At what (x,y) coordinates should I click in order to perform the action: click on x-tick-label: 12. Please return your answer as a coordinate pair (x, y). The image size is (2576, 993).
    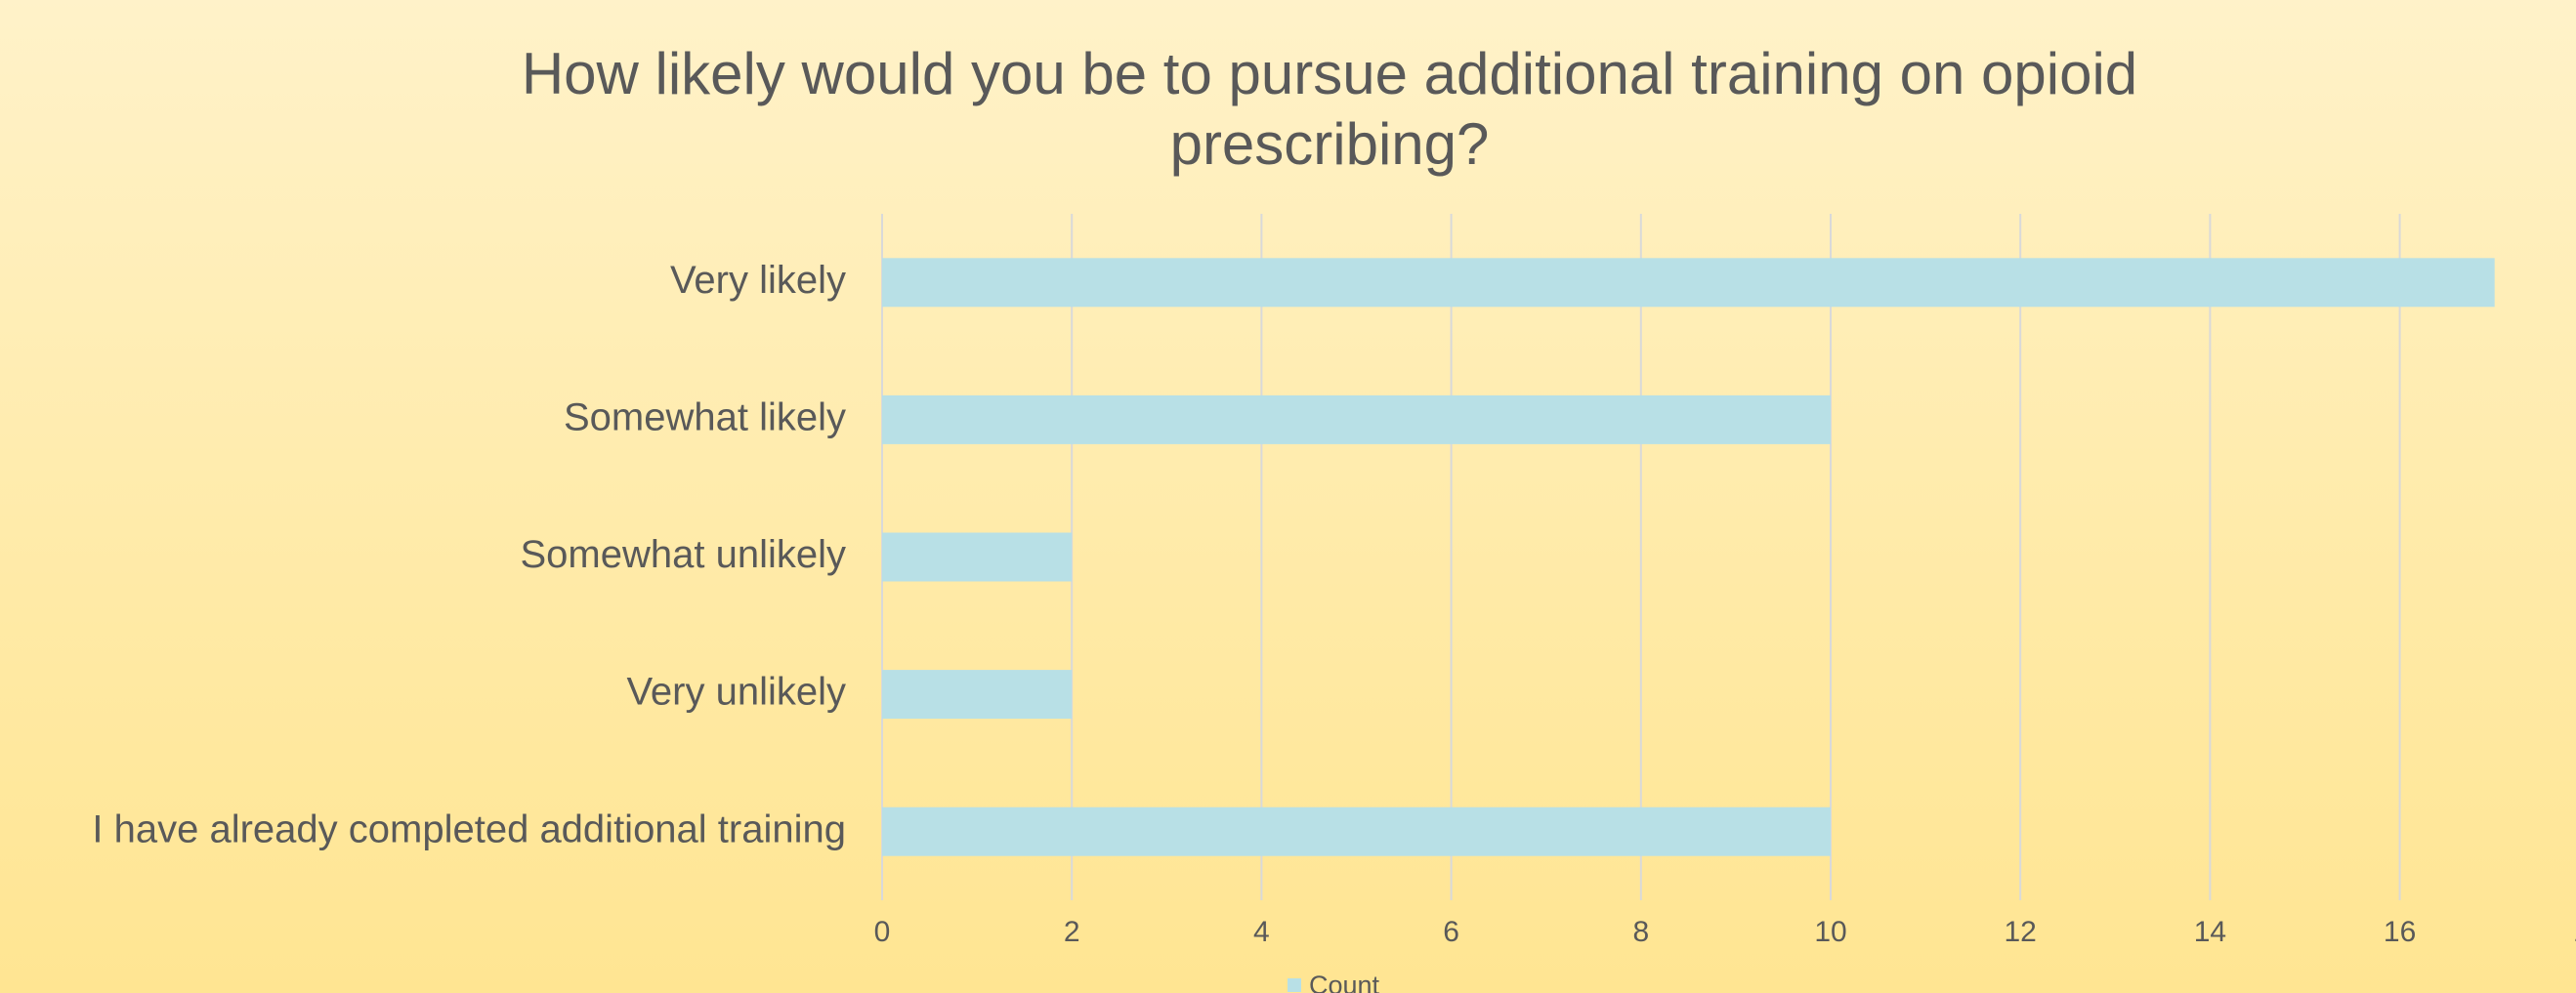
    Looking at the image, I should click on (2021, 932).